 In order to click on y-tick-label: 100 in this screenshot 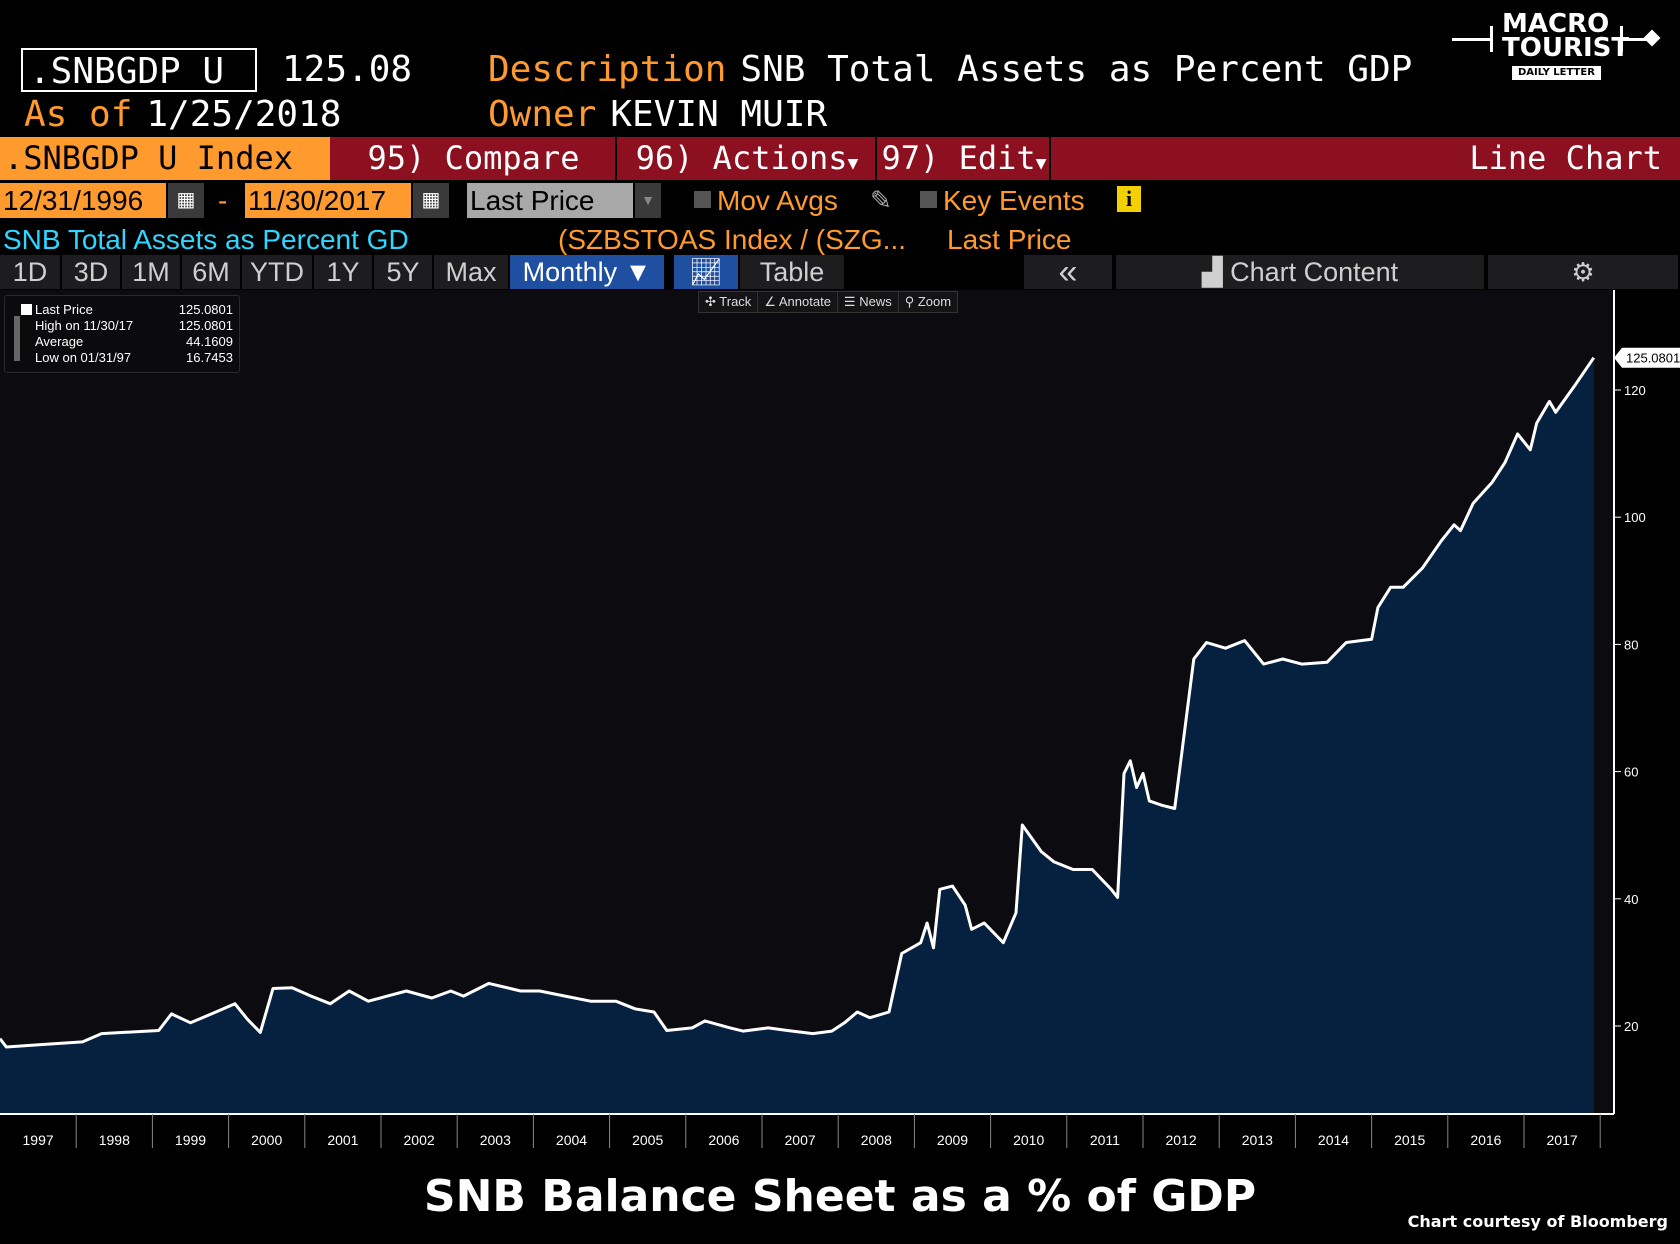, I will do `click(1635, 517)`.